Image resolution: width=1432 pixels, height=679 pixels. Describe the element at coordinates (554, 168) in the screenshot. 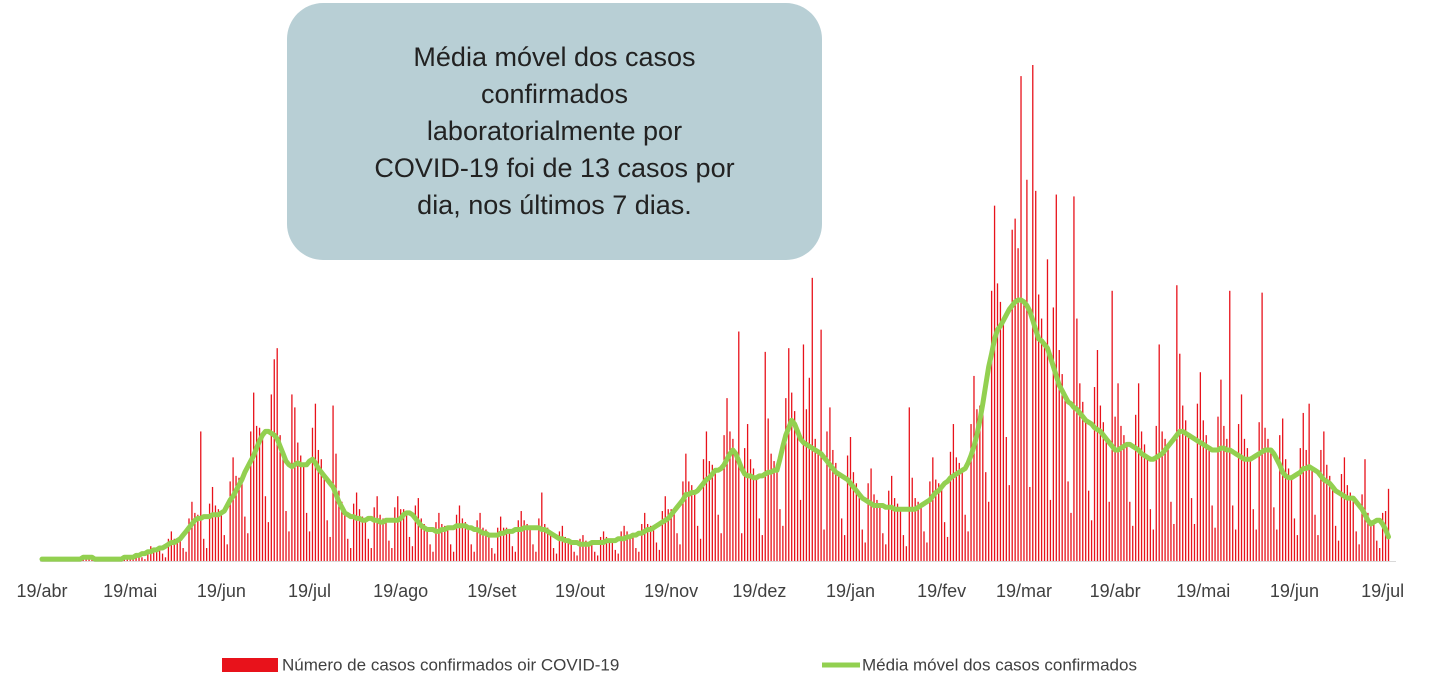

I see `annotation-line: COVID-19 foi de 13 casos por` at that location.